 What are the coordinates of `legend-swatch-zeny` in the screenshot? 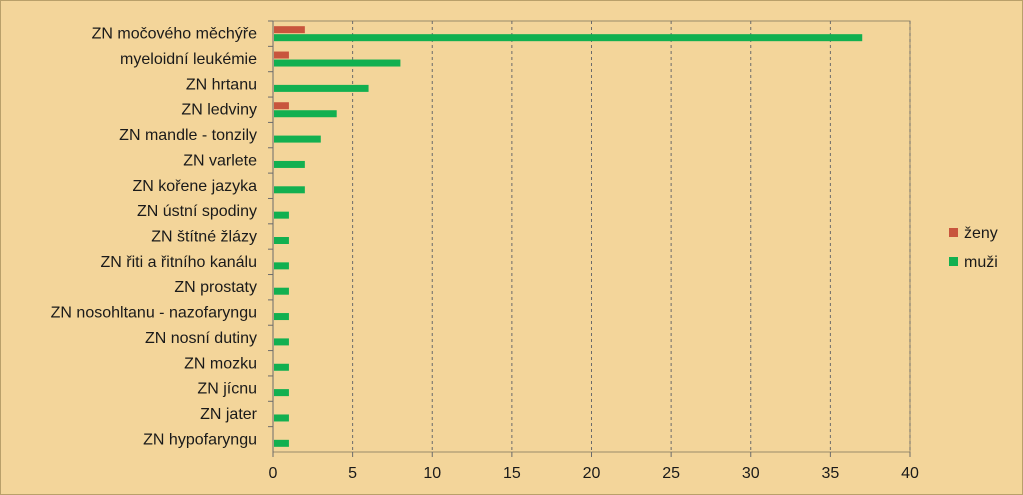 It's located at (953, 232).